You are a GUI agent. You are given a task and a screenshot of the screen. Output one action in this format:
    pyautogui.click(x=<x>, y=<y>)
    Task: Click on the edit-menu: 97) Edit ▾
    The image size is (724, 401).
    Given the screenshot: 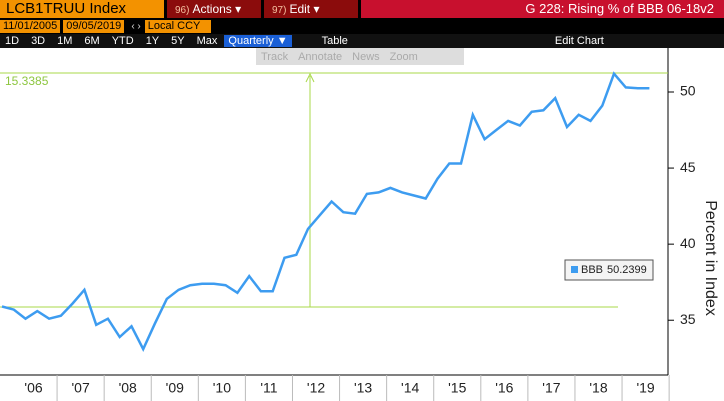 What is the action you would take?
    pyautogui.click(x=311, y=9)
    